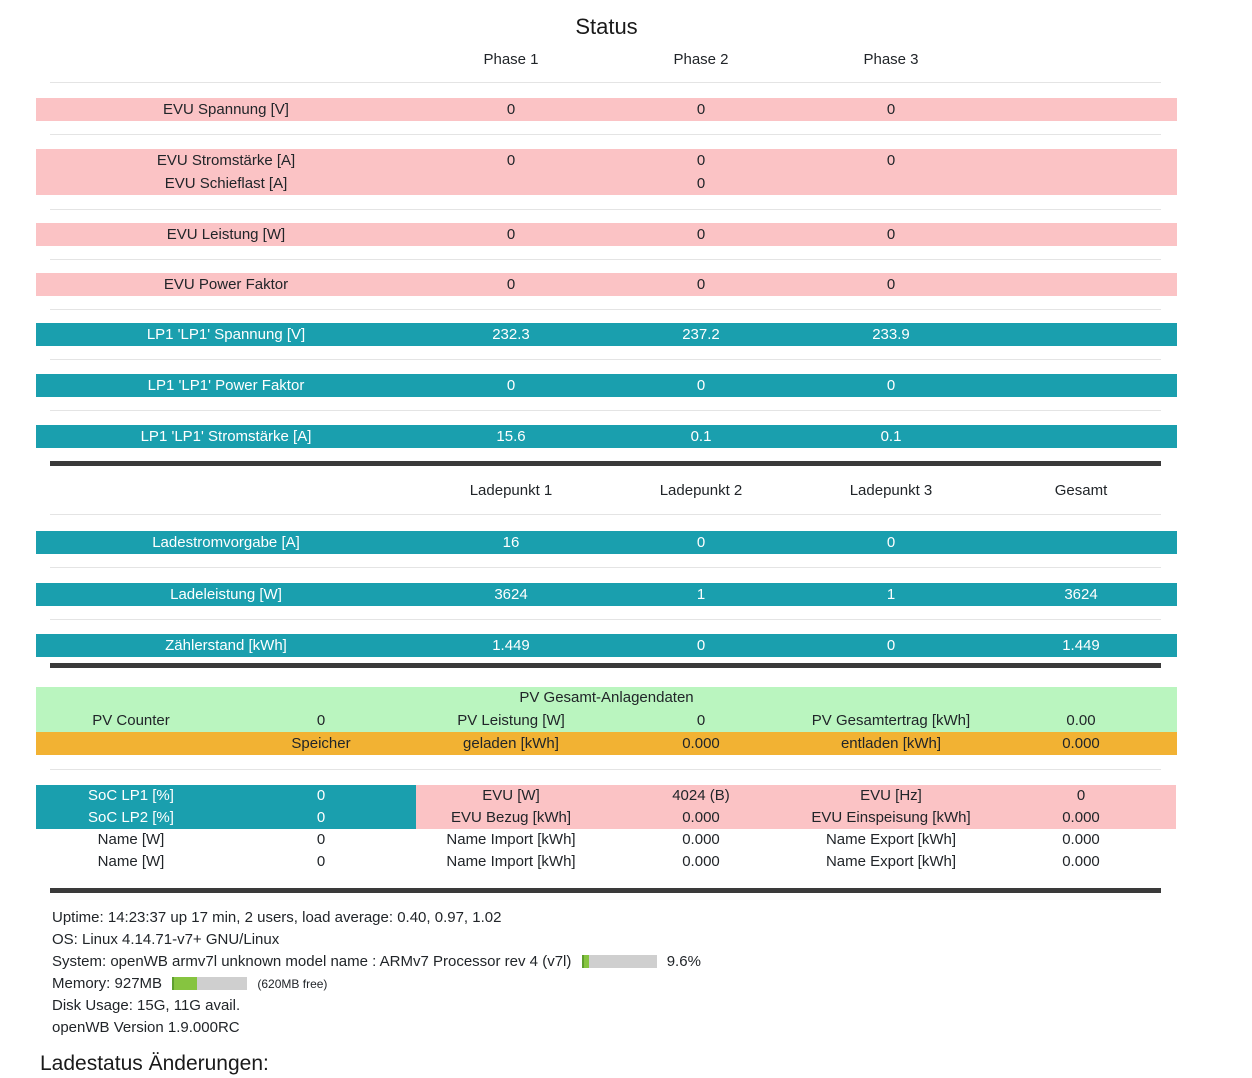 The image size is (1252, 1078). What do you see at coordinates (511, 334) in the screenshot?
I see `value-phase1: 232.3` at bounding box center [511, 334].